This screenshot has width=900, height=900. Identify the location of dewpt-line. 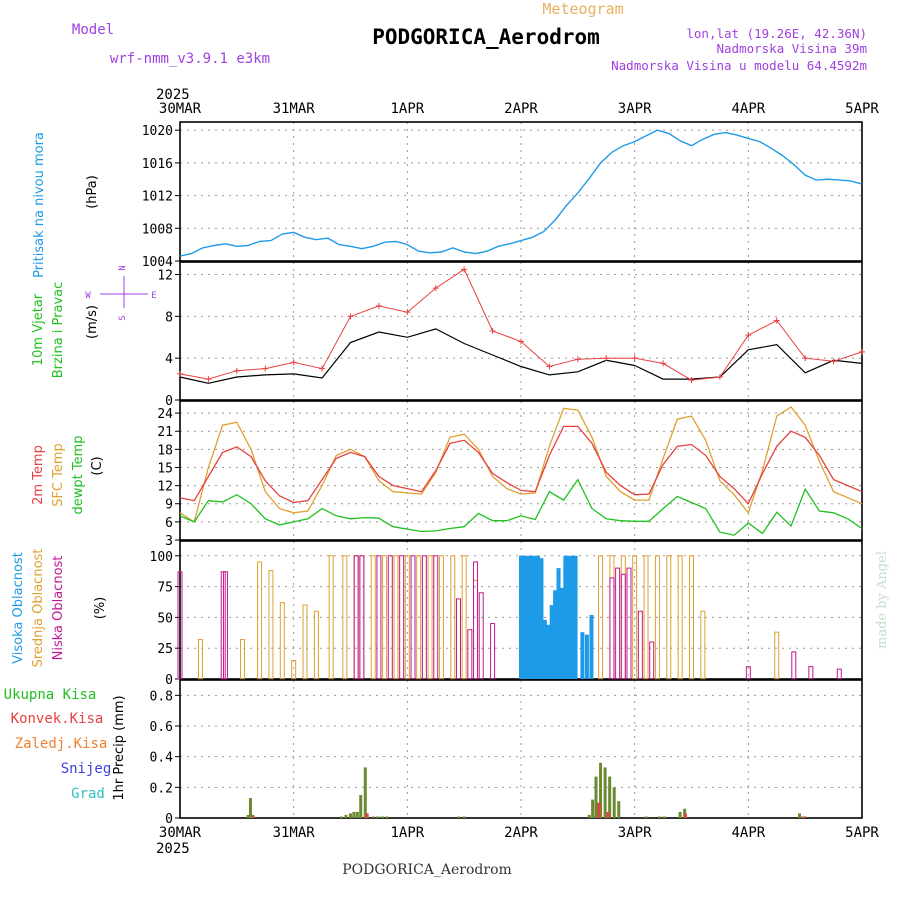
(521, 507).